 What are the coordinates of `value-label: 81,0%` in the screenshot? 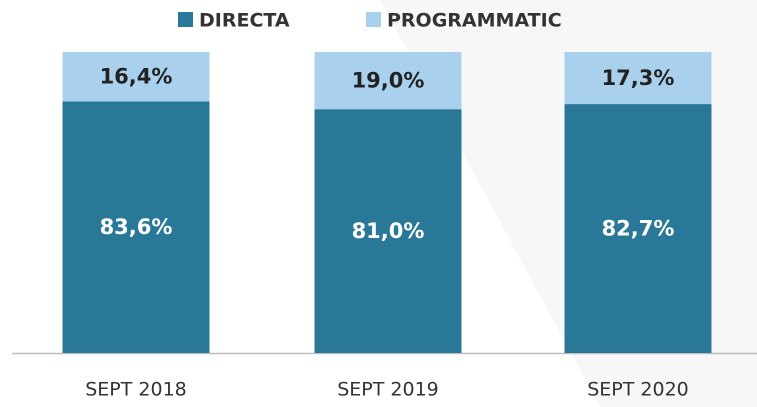 It's located at (388, 231).